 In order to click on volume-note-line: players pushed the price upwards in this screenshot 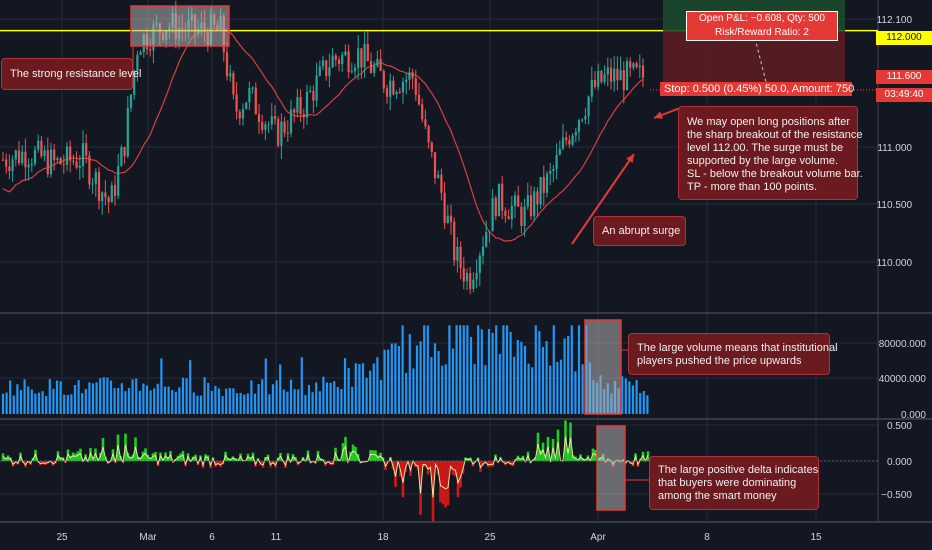, I will do `click(719, 361)`.